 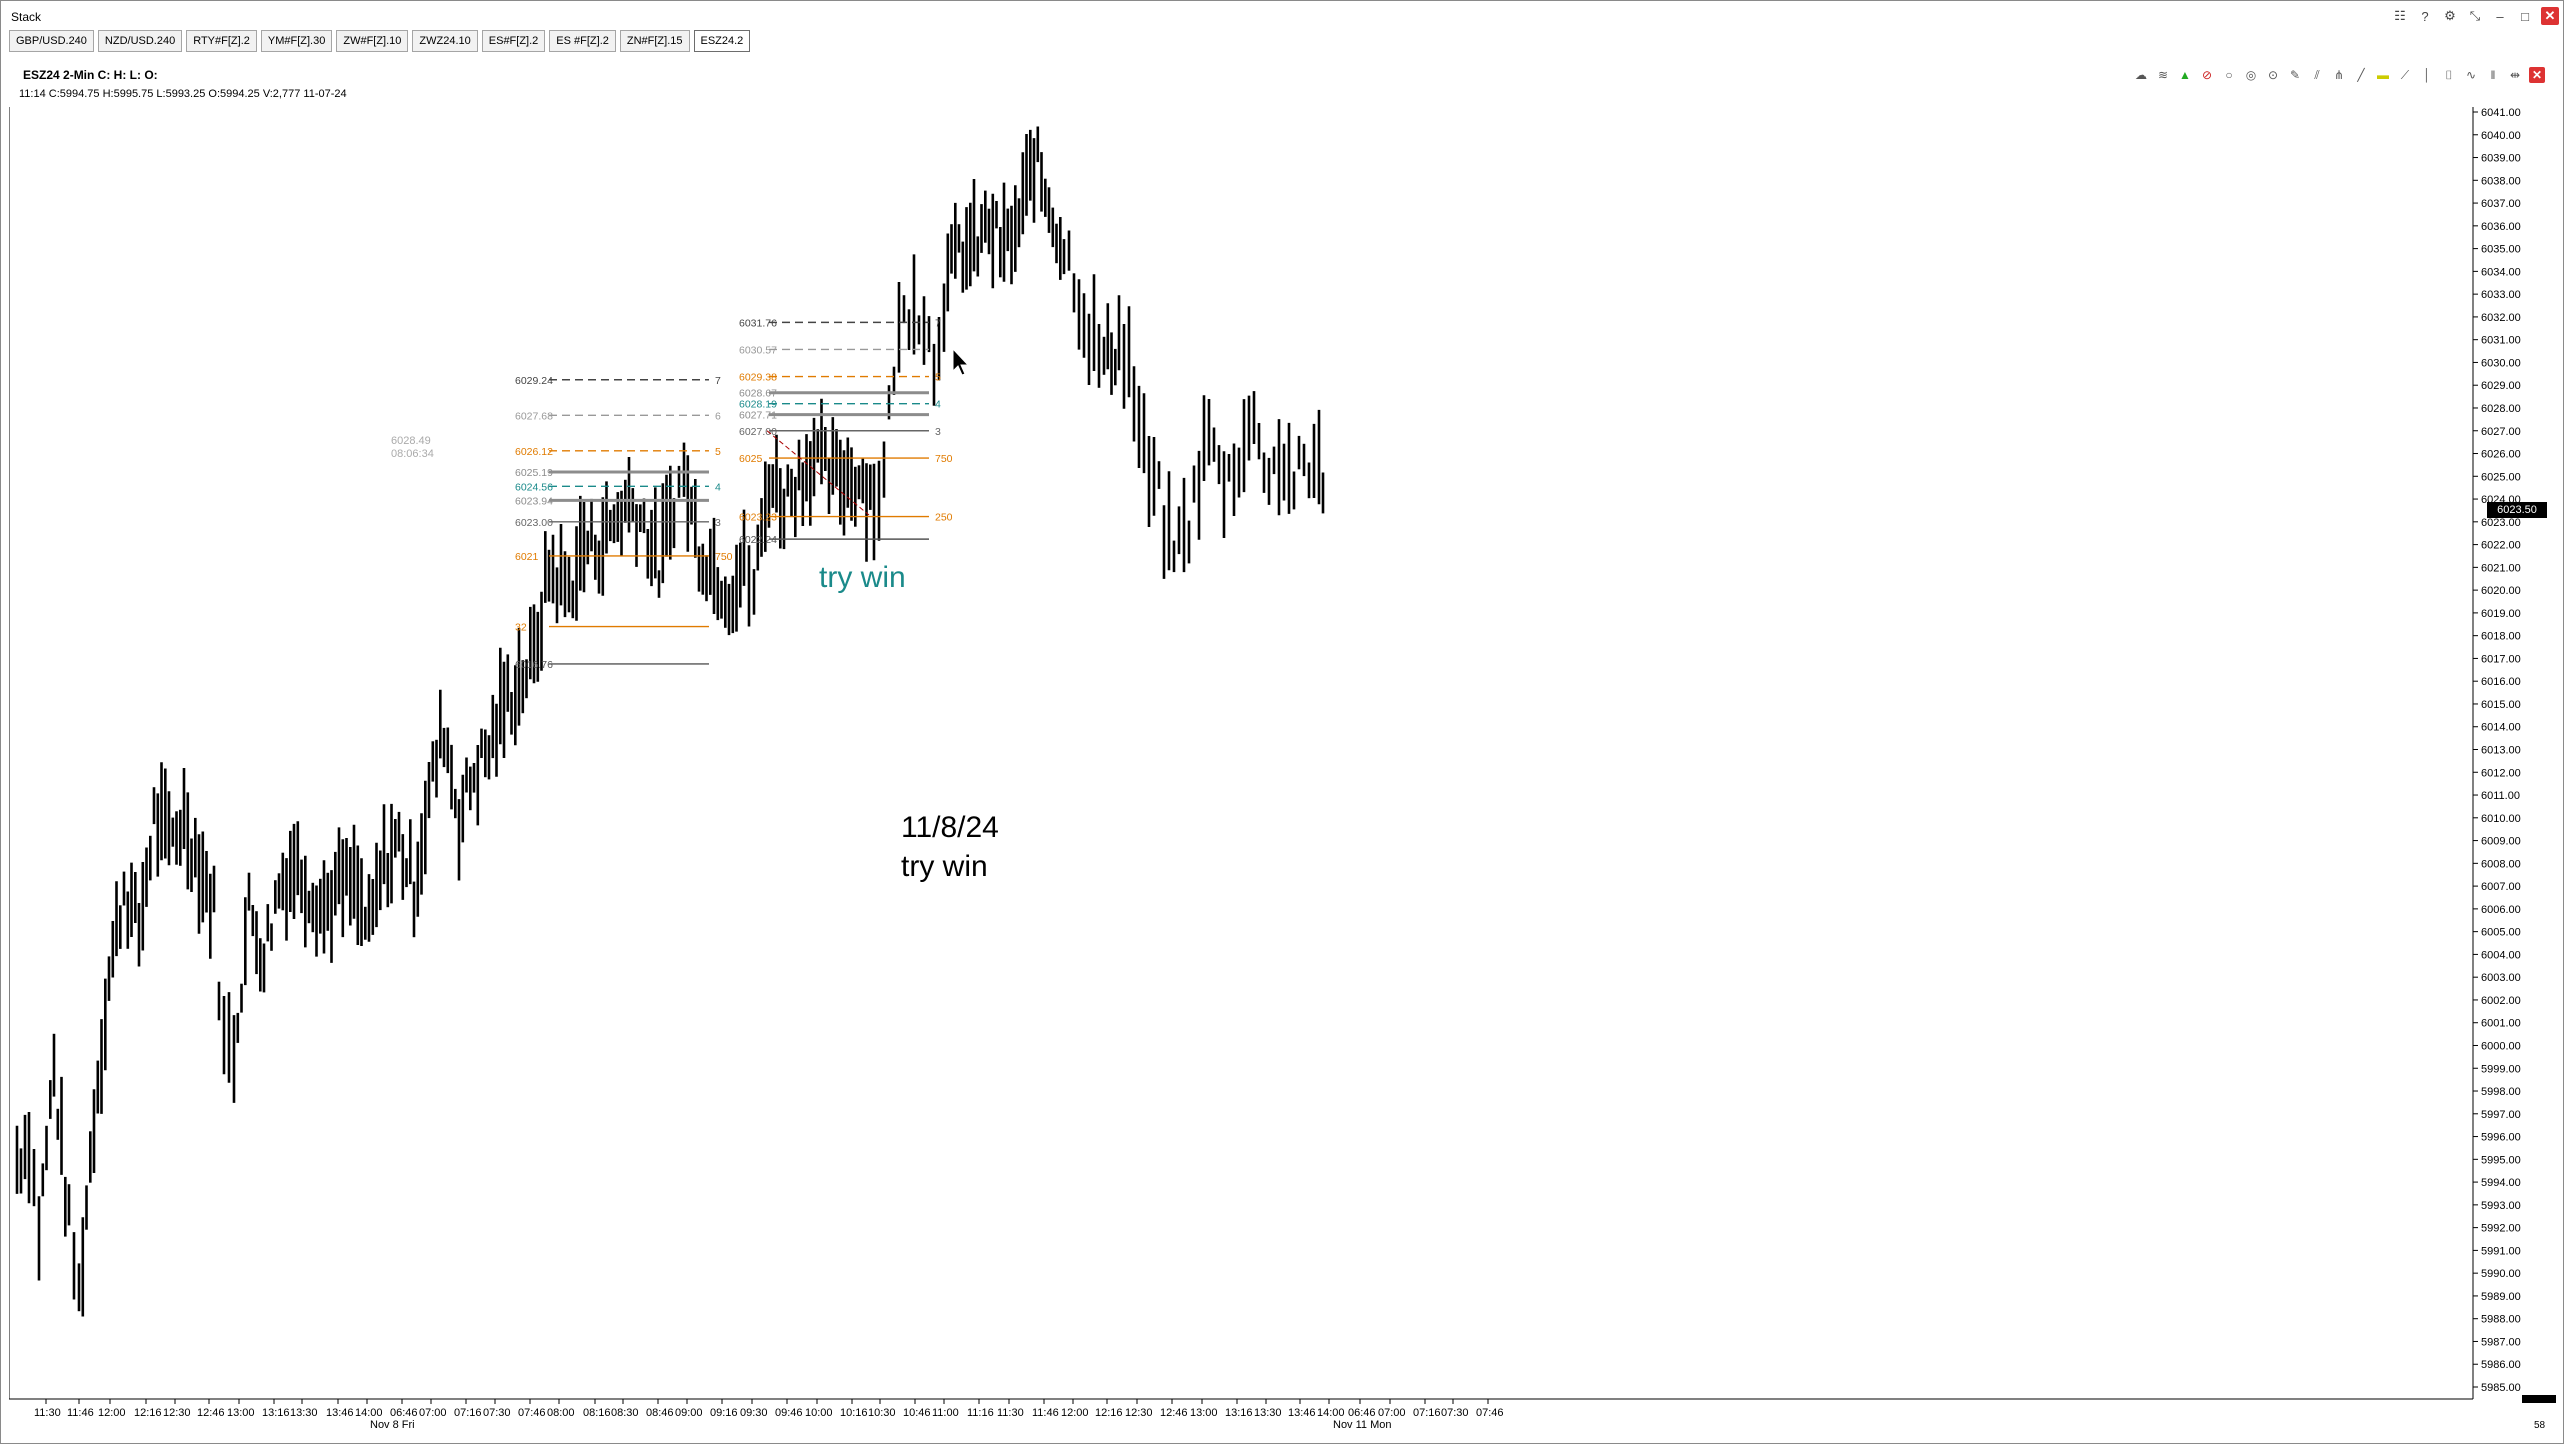 I want to click on note-date-annotation: 11/8/24, so click(x=950, y=827).